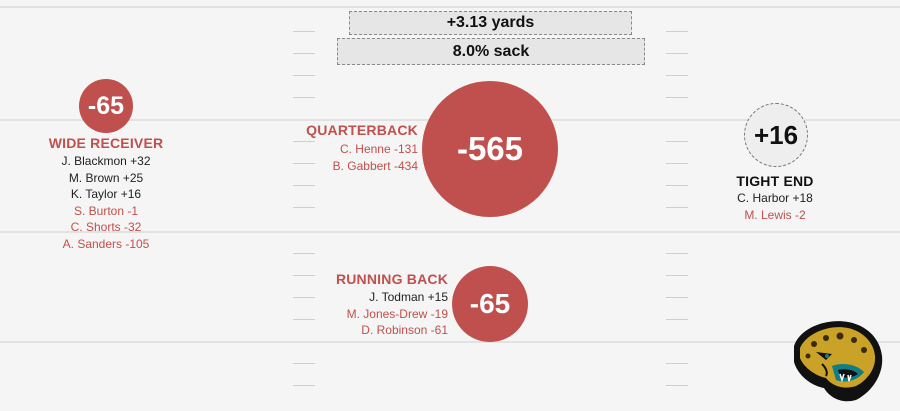 This screenshot has width=900, height=411. Describe the element at coordinates (106, 143) in the screenshot. I see `wr-title: WIDE RECEIVER` at that location.